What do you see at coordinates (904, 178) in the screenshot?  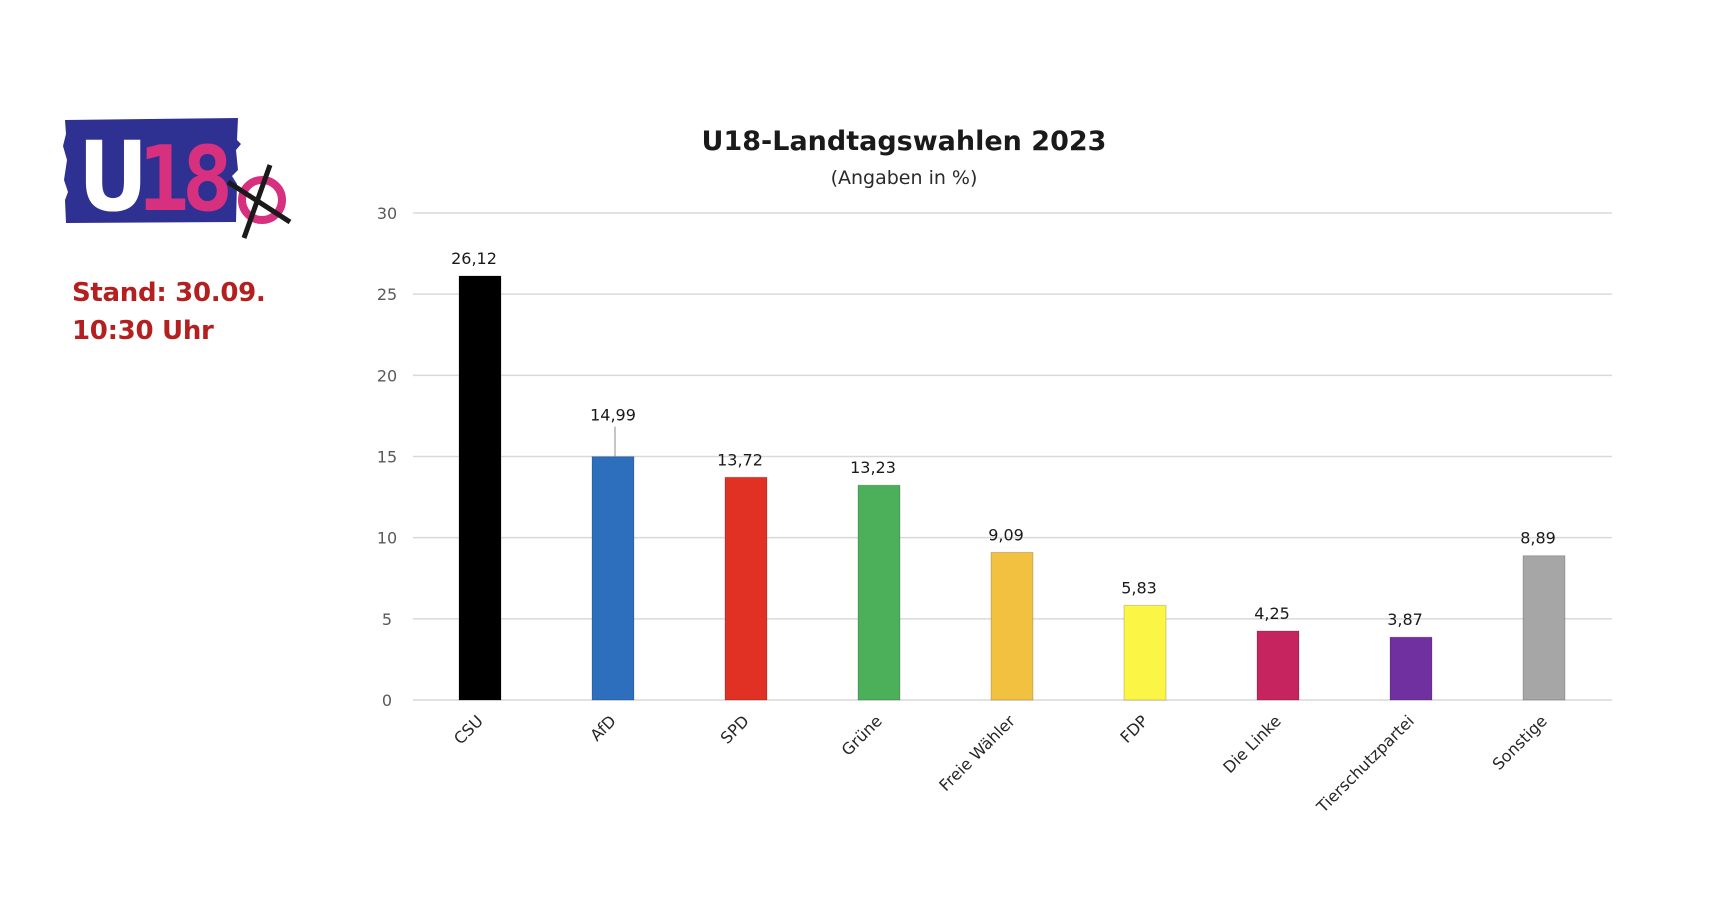 I see `chart-subtitle: (Angaben in %)` at bounding box center [904, 178].